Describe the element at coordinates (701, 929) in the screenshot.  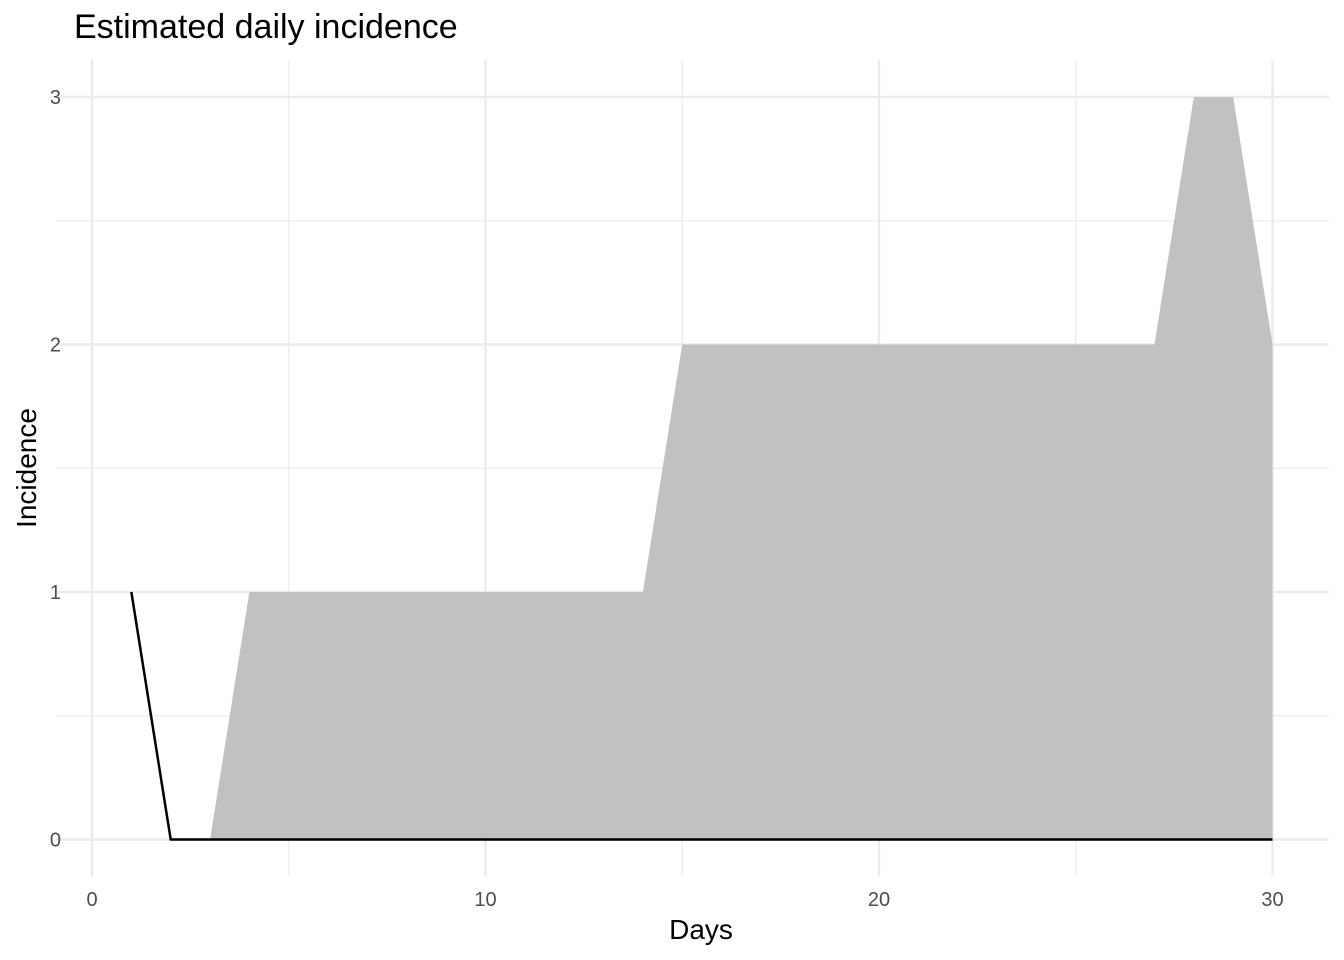
I see `x-axis-title: Days` at that location.